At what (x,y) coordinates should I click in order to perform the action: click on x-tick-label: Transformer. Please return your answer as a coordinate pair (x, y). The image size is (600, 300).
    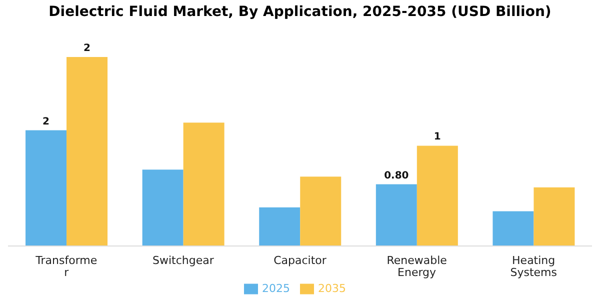
    Looking at the image, I should click on (66, 266).